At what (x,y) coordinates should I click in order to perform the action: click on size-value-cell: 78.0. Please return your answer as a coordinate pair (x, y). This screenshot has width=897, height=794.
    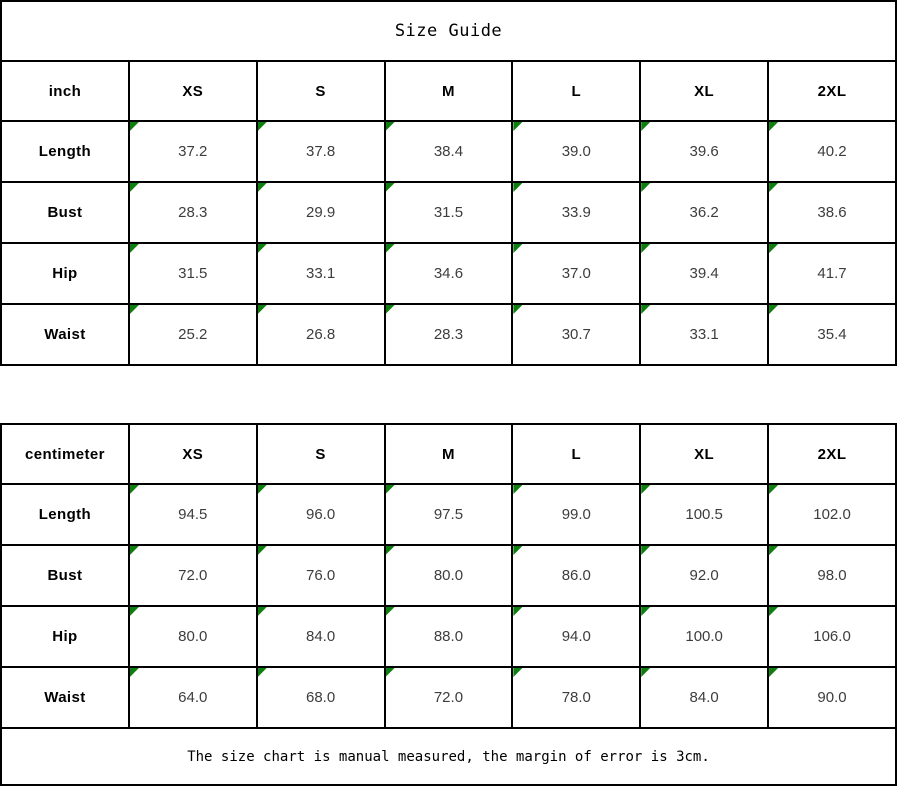
    Looking at the image, I should click on (576, 697).